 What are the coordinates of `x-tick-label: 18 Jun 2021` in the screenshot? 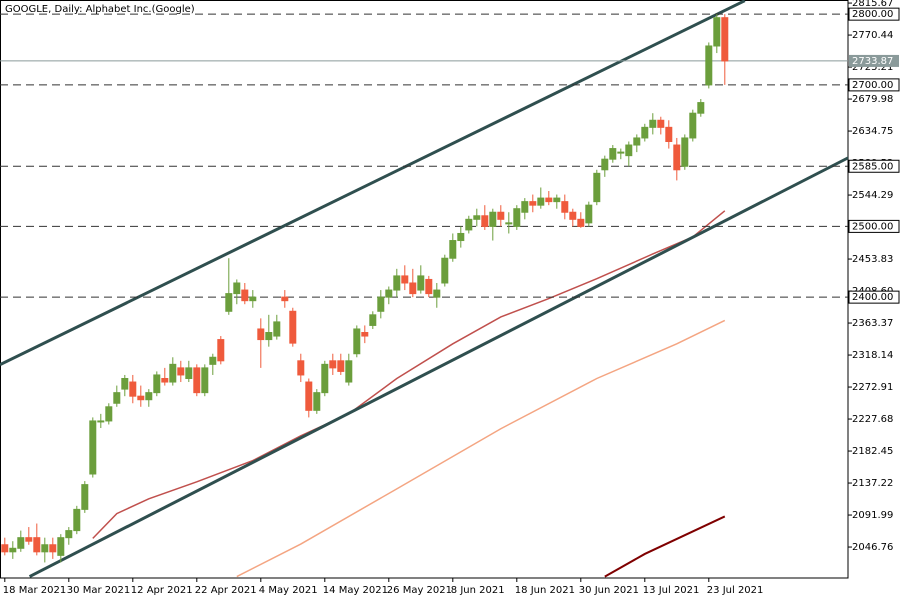 It's located at (545, 590).